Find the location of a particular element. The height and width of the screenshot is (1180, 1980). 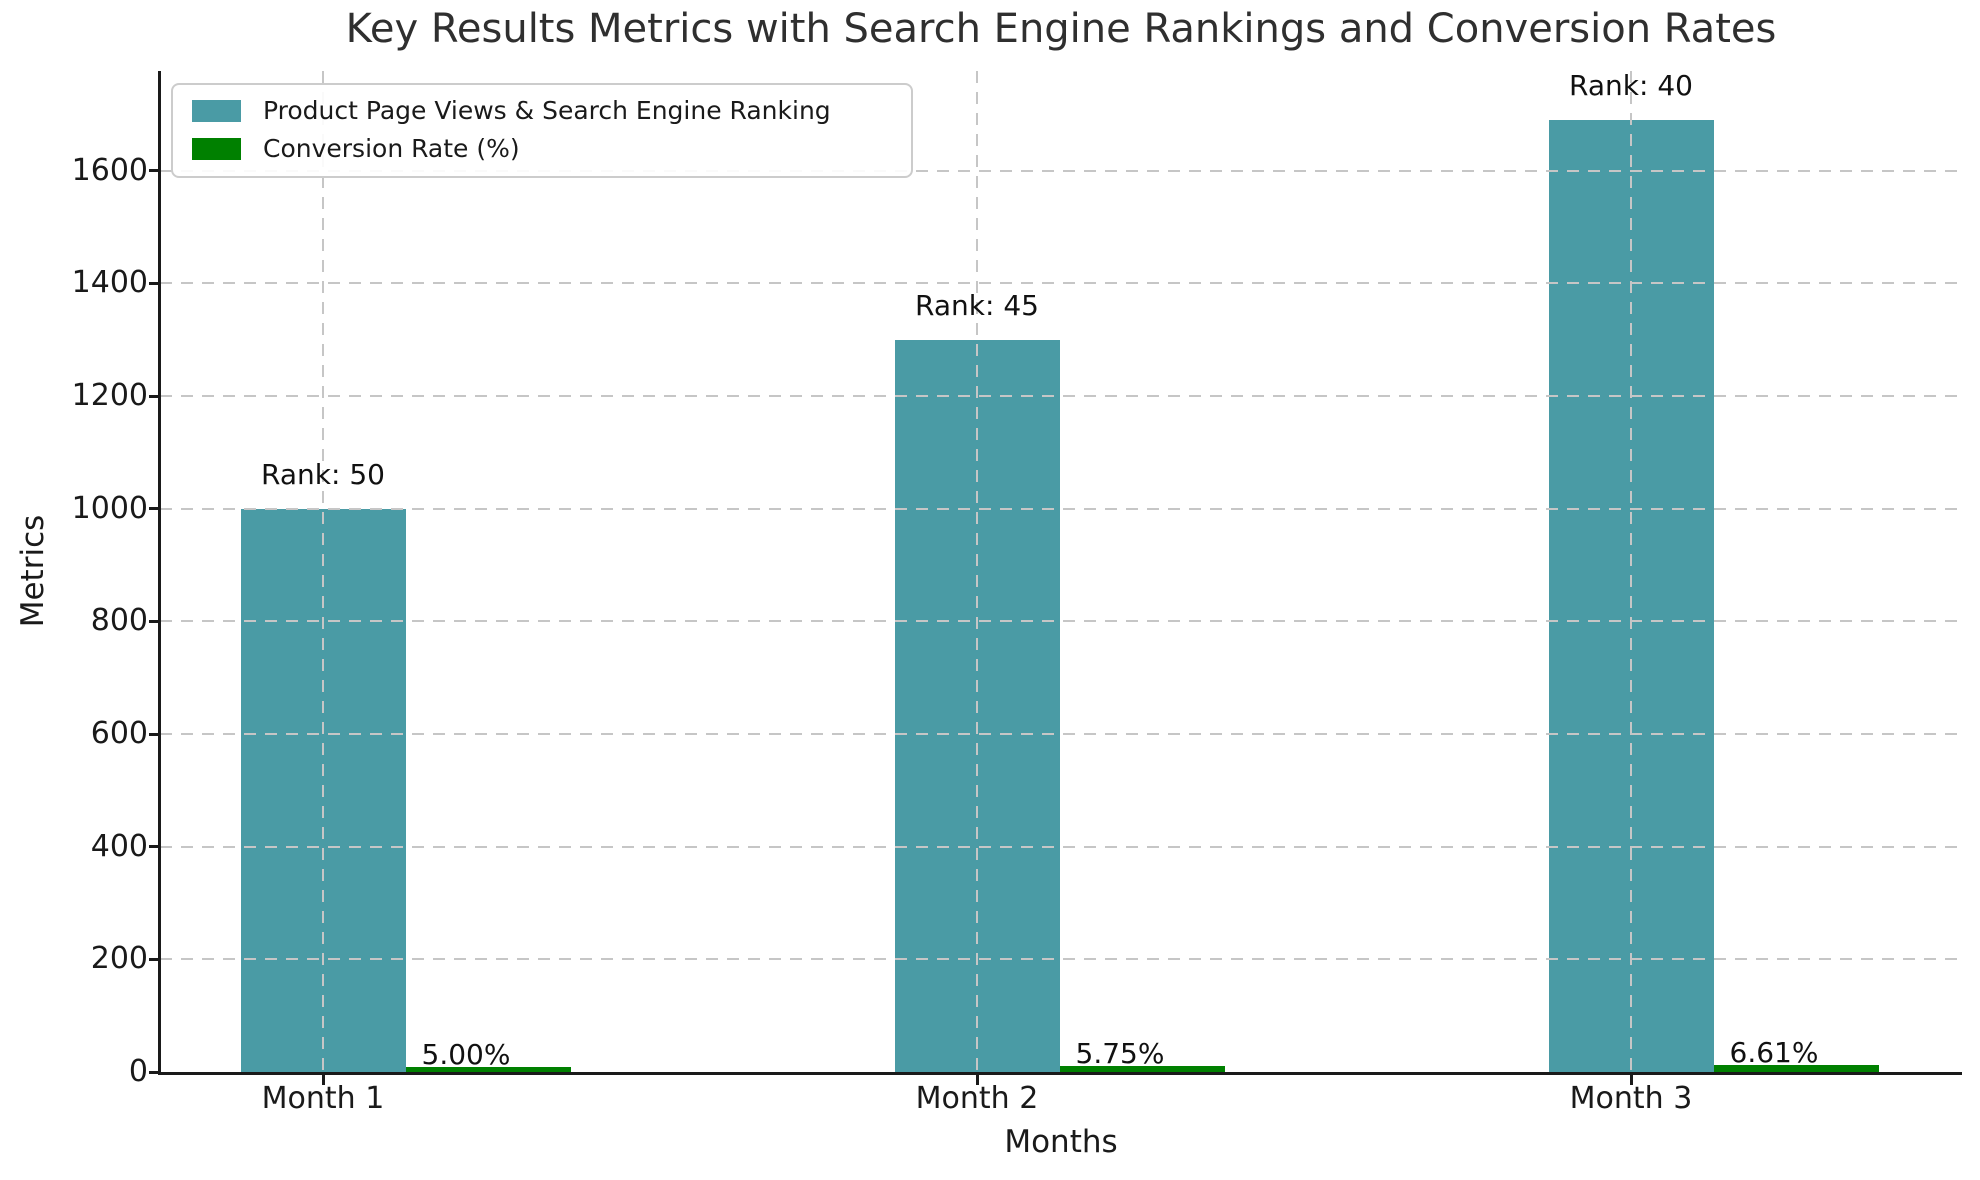

y-tick-label: 0 is located at coordinates (138, 1071).